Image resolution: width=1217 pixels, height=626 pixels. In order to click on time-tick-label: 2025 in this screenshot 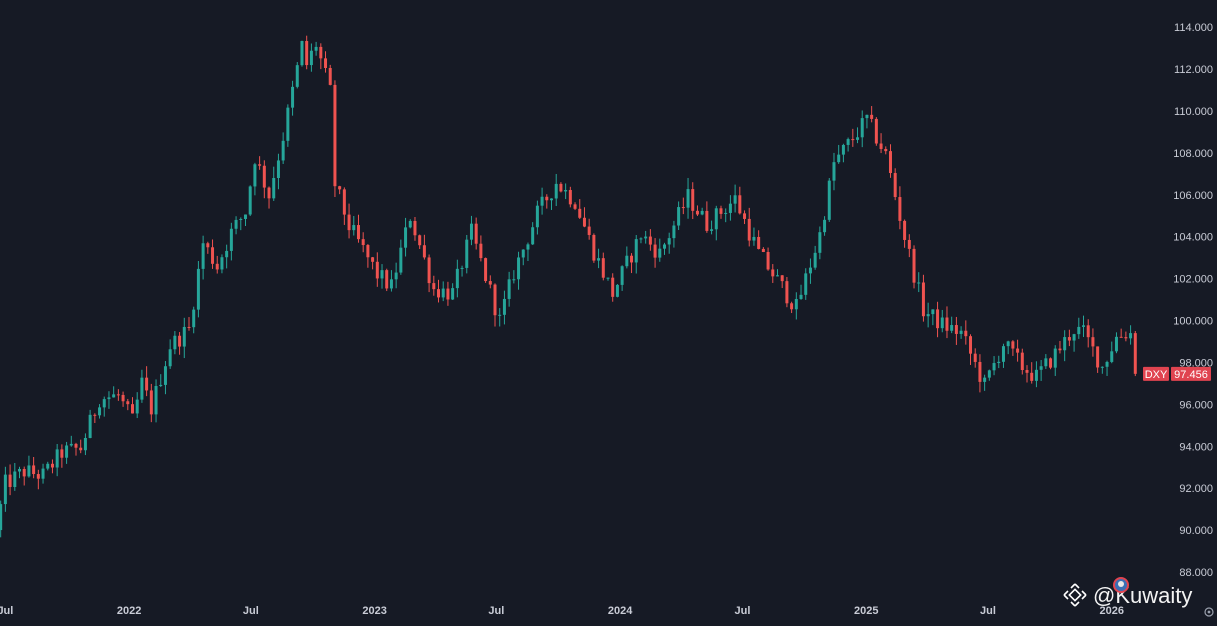, I will do `click(866, 611)`.